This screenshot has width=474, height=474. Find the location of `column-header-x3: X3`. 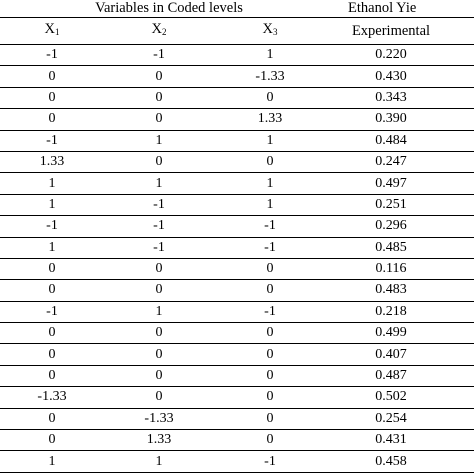

column-header-x3: X3 is located at coordinates (270, 31).